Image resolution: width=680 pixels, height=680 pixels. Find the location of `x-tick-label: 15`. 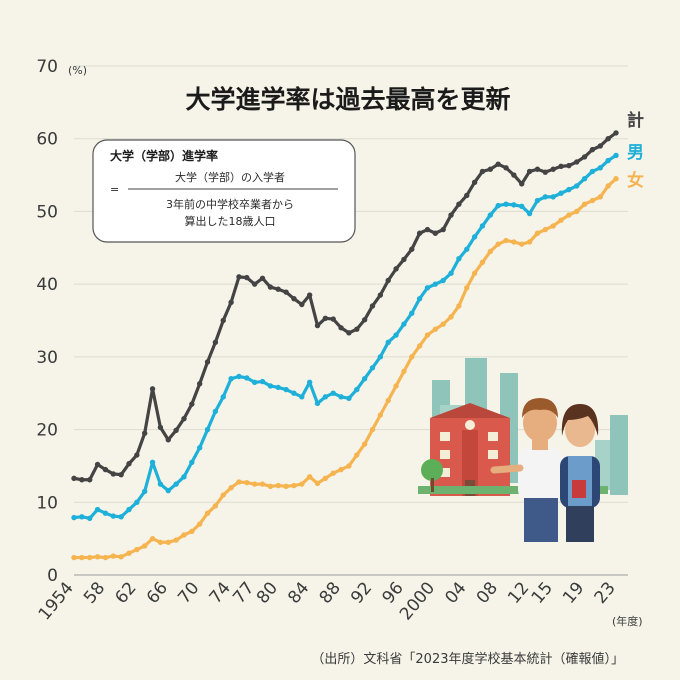

x-tick-label: 15 is located at coordinates (542, 592).